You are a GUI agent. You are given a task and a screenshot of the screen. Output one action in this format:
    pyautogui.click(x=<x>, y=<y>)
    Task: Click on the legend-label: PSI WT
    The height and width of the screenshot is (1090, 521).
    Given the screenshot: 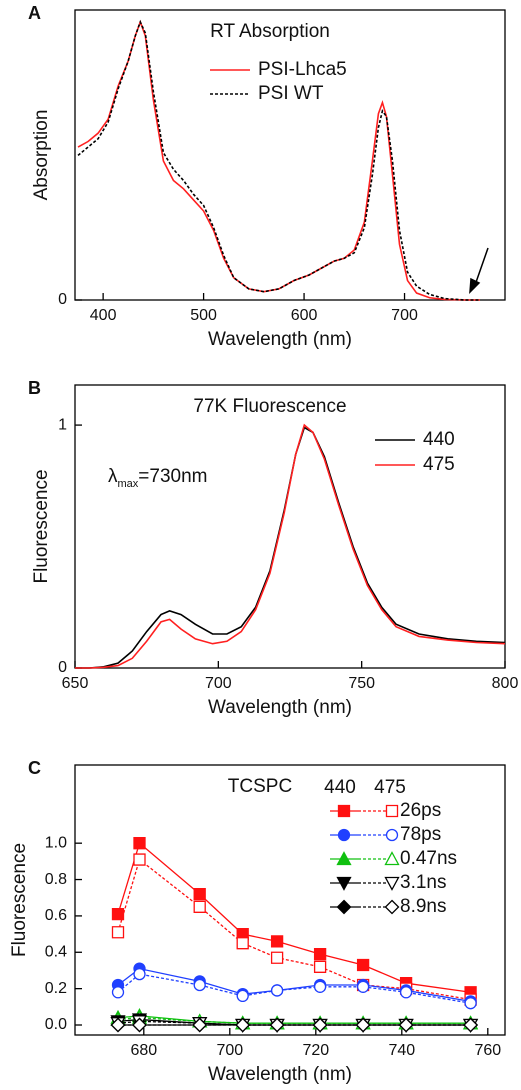 What is the action you would take?
    pyautogui.click(x=291, y=93)
    